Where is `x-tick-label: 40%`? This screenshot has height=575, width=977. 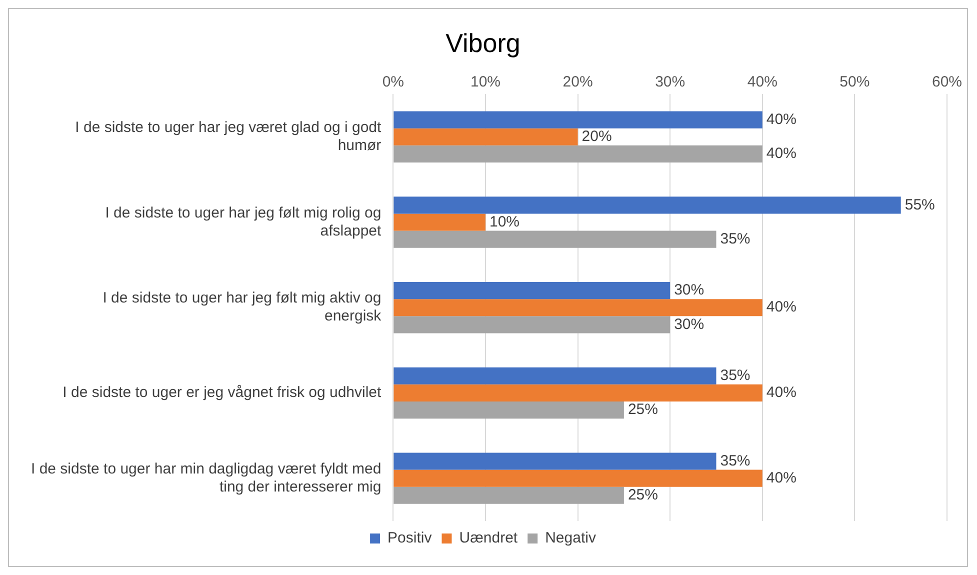
x-tick-label: 40% is located at coordinates (762, 81).